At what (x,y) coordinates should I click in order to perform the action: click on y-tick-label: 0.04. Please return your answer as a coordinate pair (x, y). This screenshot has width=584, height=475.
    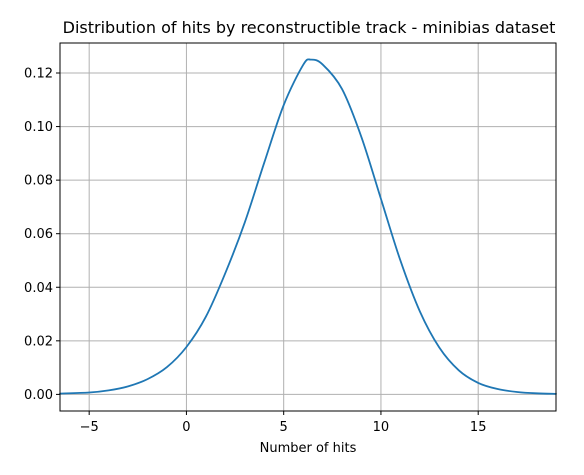
    Looking at the image, I should click on (38, 288).